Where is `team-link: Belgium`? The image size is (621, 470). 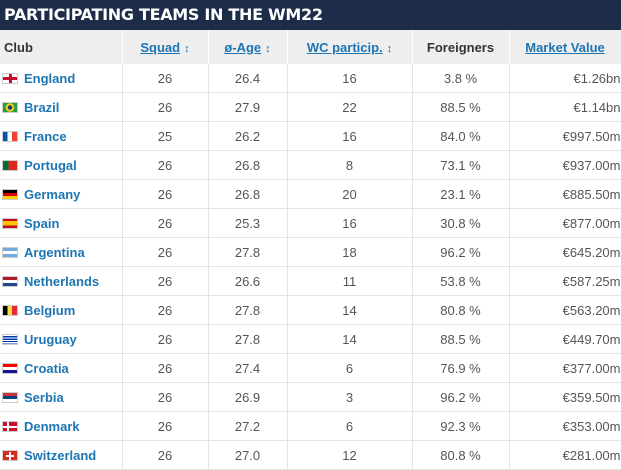
team-link: Belgium is located at coordinates (50, 311).